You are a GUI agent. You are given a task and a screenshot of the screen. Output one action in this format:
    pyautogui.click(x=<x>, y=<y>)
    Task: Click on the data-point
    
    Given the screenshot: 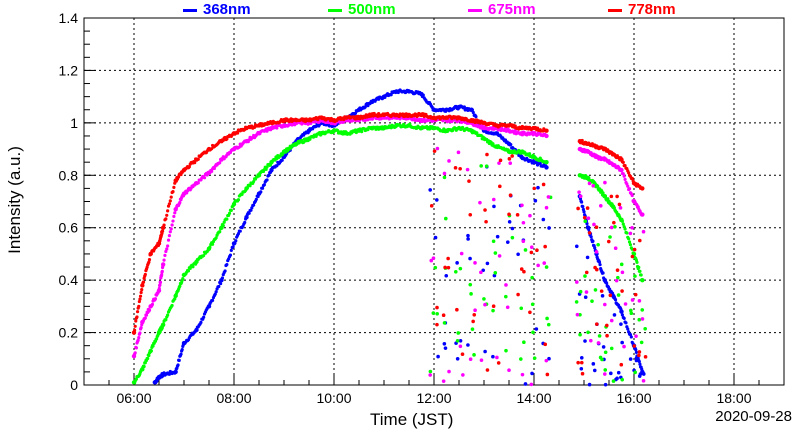 What is the action you would take?
    pyautogui.click(x=163, y=324)
    